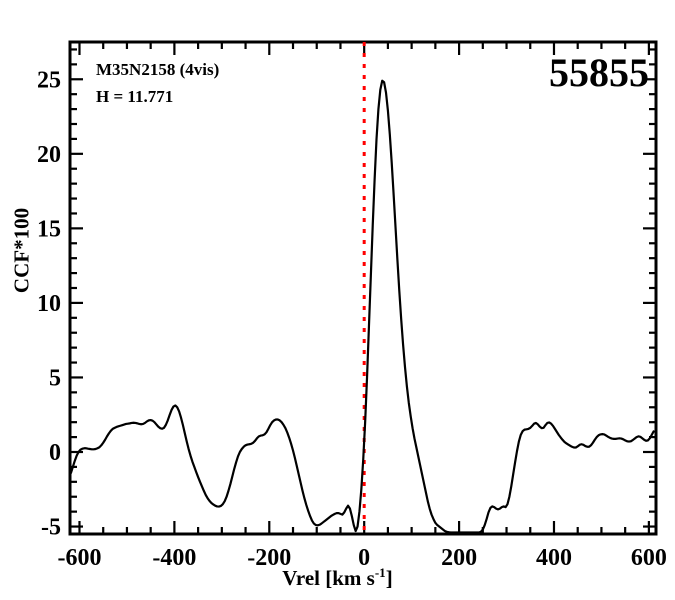 This screenshot has height=600, width=675. What do you see at coordinates (554, 558) in the screenshot?
I see `x-tick-label: 400` at bounding box center [554, 558].